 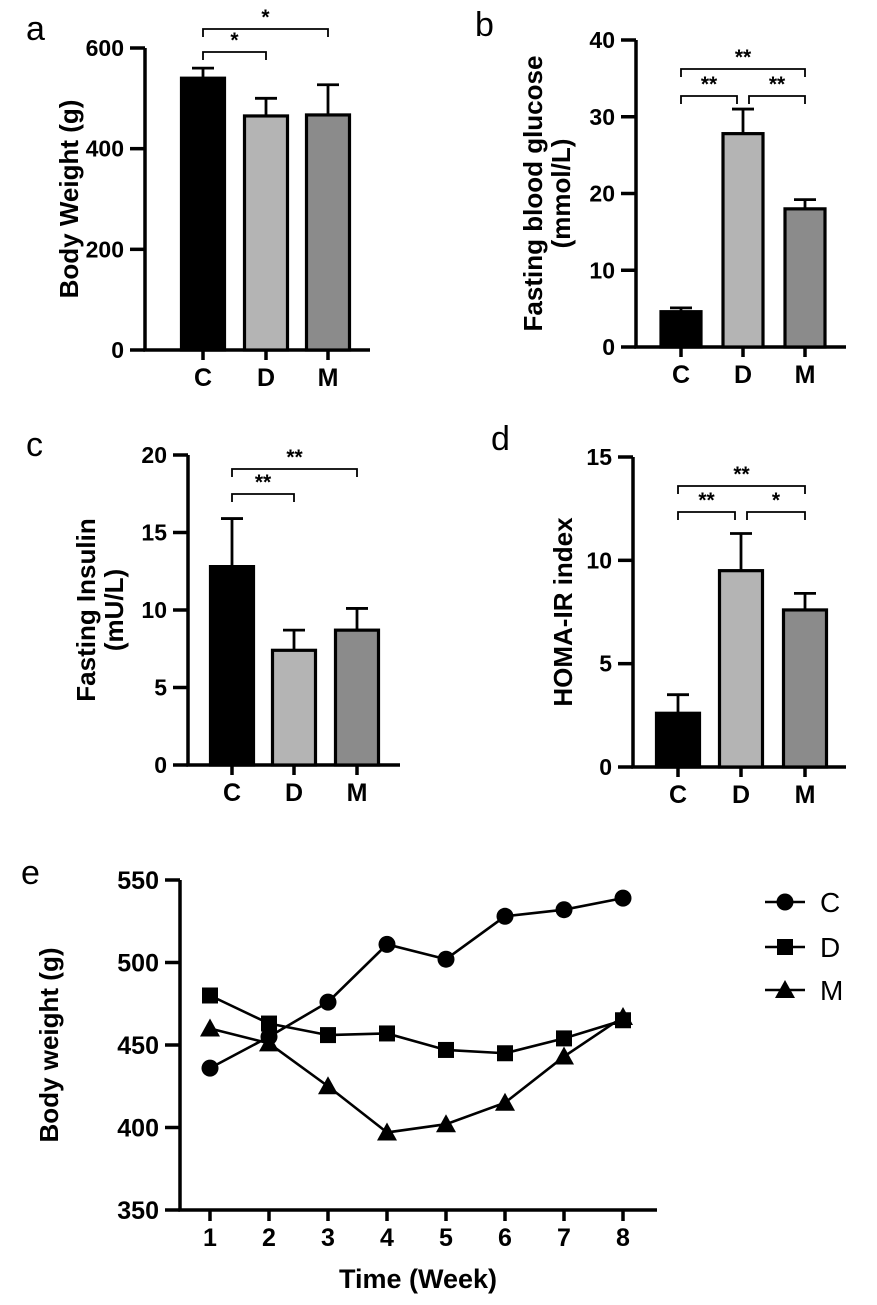 What do you see at coordinates (830, 947) in the screenshot?
I see `legend-label-D: D` at bounding box center [830, 947].